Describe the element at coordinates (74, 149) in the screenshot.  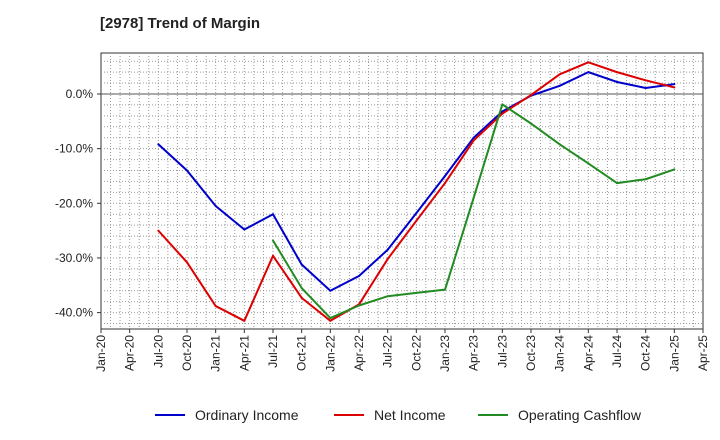
I see `y-tick-label: -10.0%` at that location.